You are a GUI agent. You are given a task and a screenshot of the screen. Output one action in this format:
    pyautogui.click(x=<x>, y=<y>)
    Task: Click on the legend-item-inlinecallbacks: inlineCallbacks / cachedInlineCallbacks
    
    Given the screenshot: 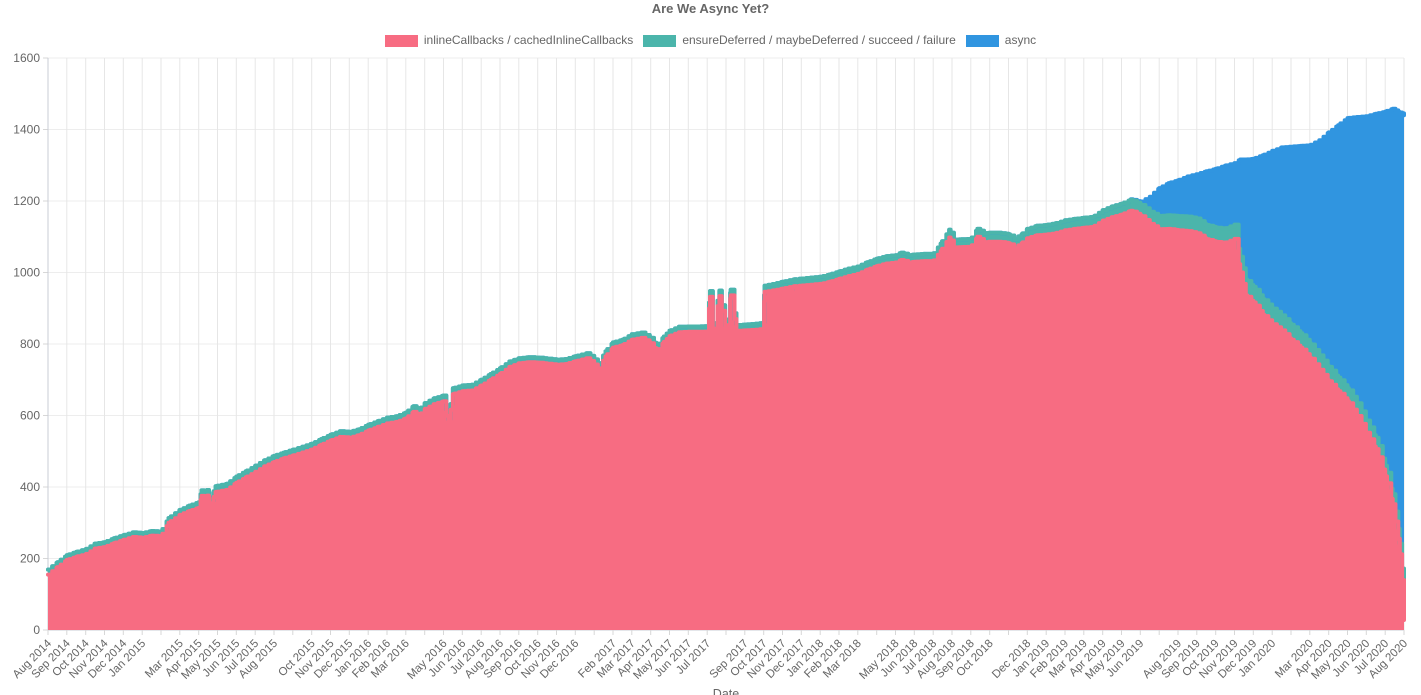 What is the action you would take?
    pyautogui.click(x=509, y=40)
    